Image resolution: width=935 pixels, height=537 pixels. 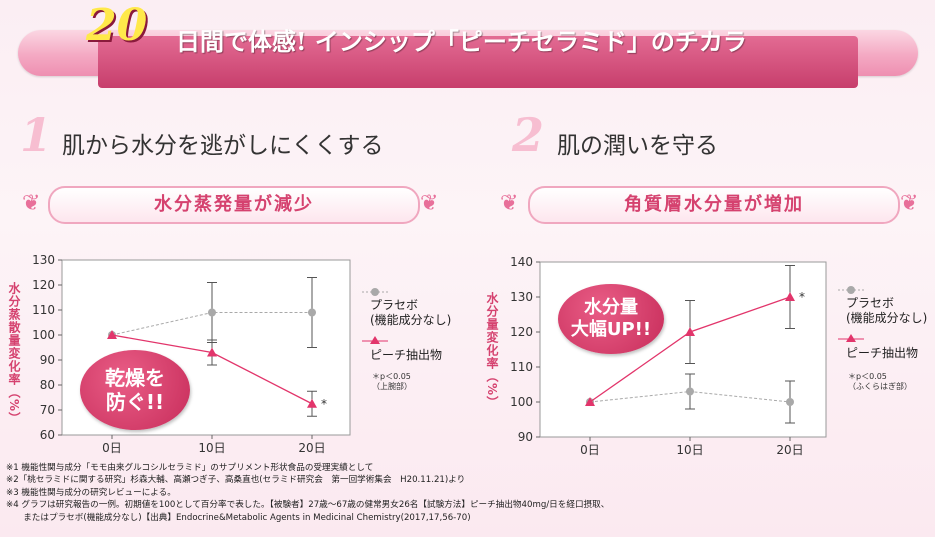 I want to click on legend-2-placebo-label: プラセボ (機能成分なし), so click(x=887, y=310).